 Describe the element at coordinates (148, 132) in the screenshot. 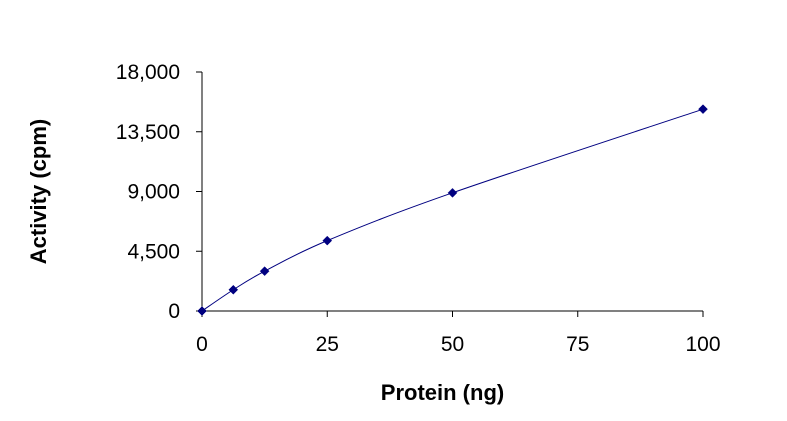

I see `y-tick-label: 13,500` at that location.